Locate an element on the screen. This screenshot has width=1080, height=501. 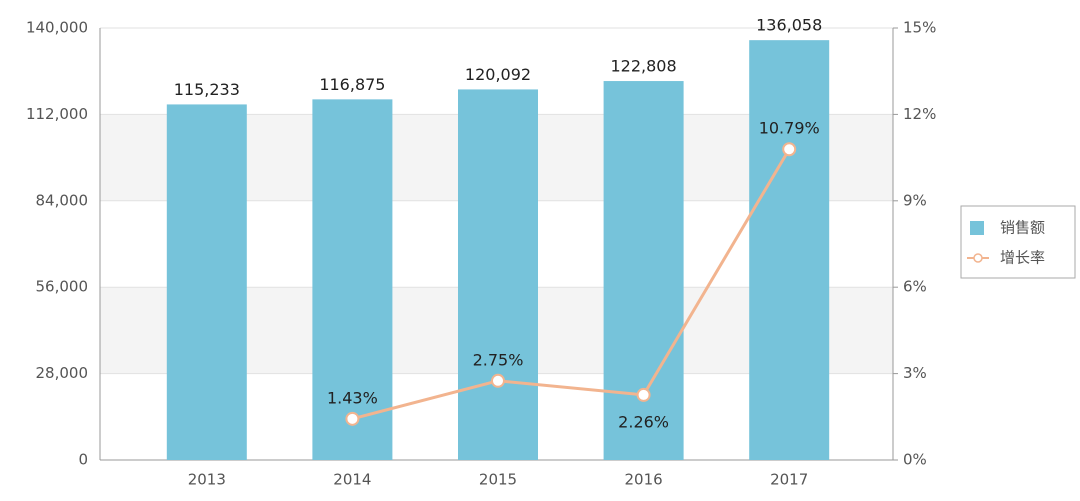
legend-label: 增长率 is located at coordinates (1022, 258).